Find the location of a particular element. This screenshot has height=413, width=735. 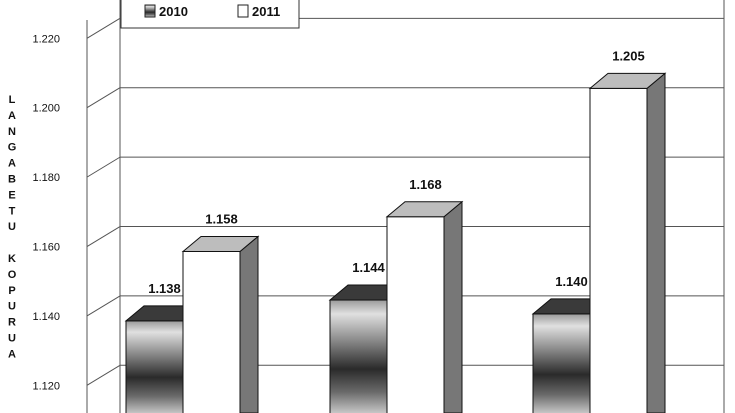

data-label-2011-1: 1.158 is located at coordinates (221, 218).